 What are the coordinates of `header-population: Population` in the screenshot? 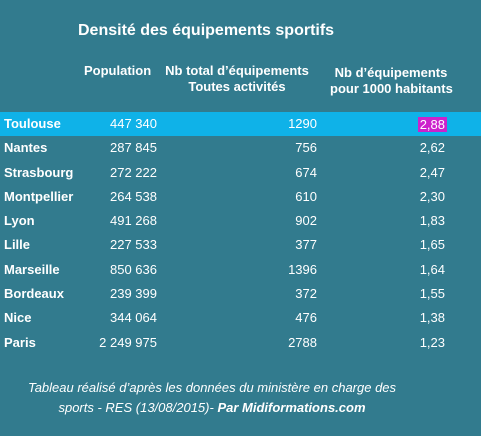 It's located at (118, 70).